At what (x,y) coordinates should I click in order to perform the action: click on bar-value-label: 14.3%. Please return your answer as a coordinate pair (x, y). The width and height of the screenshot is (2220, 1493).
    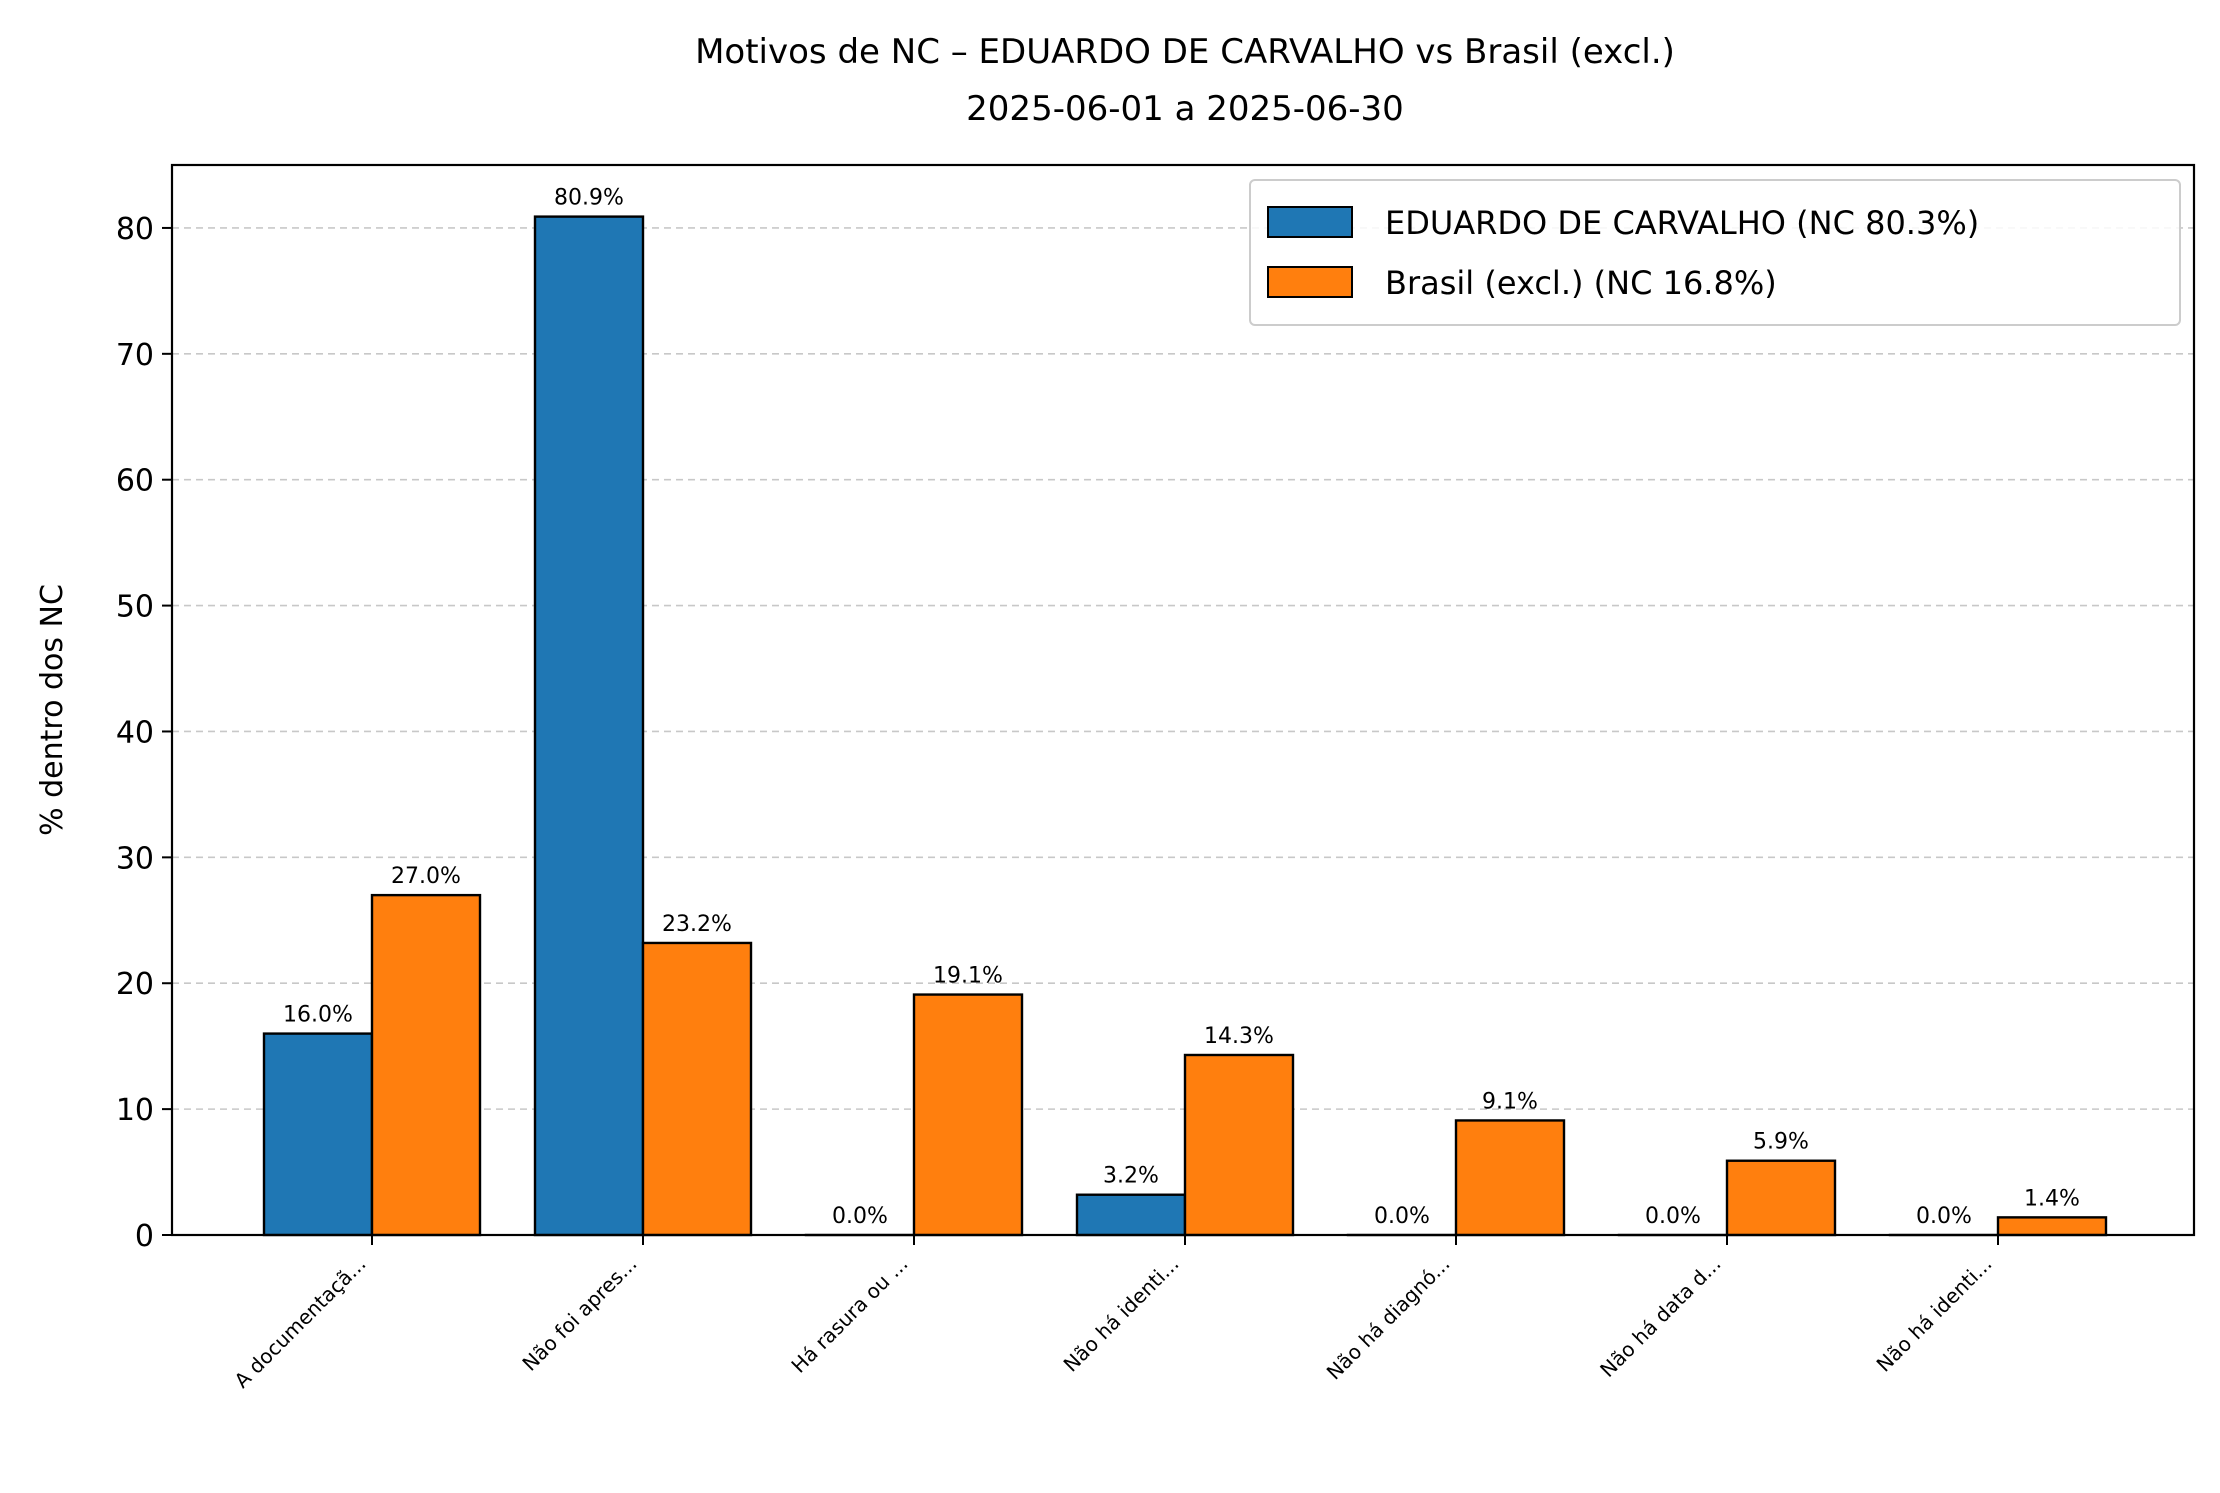
    Looking at the image, I should click on (1239, 1036).